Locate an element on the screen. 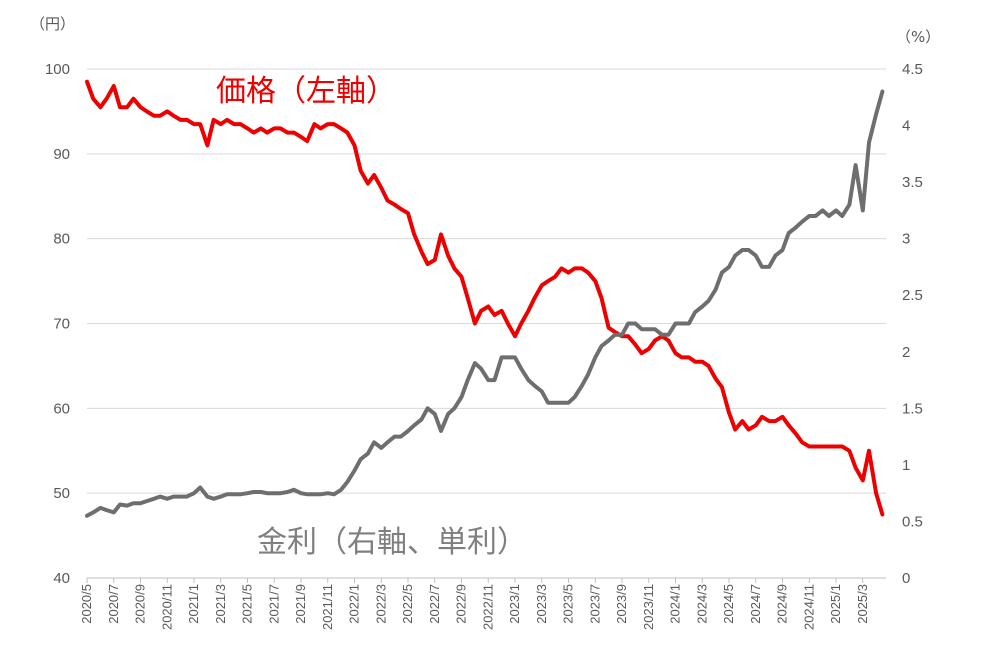 The height and width of the screenshot is (671, 981). left-axis-ticks: 40 50 60 70 80 90 100 is located at coordinates (57, 324).